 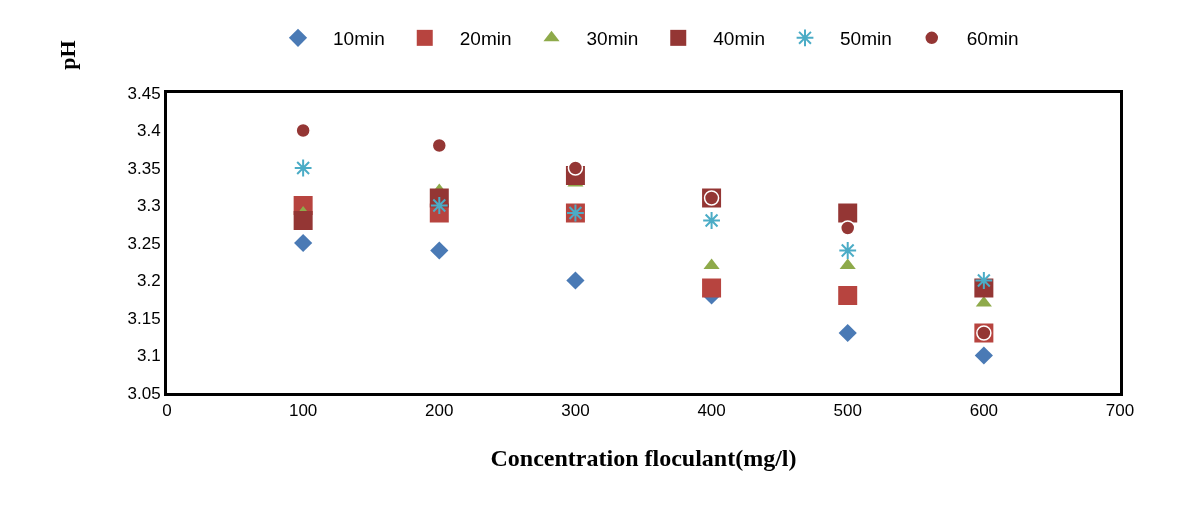 What do you see at coordinates (148, 206) in the screenshot?
I see `y-tick-label: 3.3` at bounding box center [148, 206].